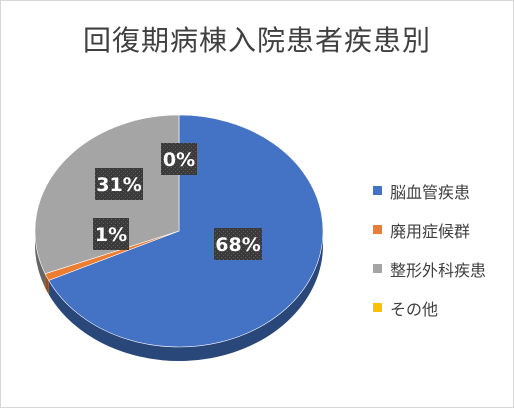  I want to click on legend-label: 脳血管疾患, so click(430, 192).